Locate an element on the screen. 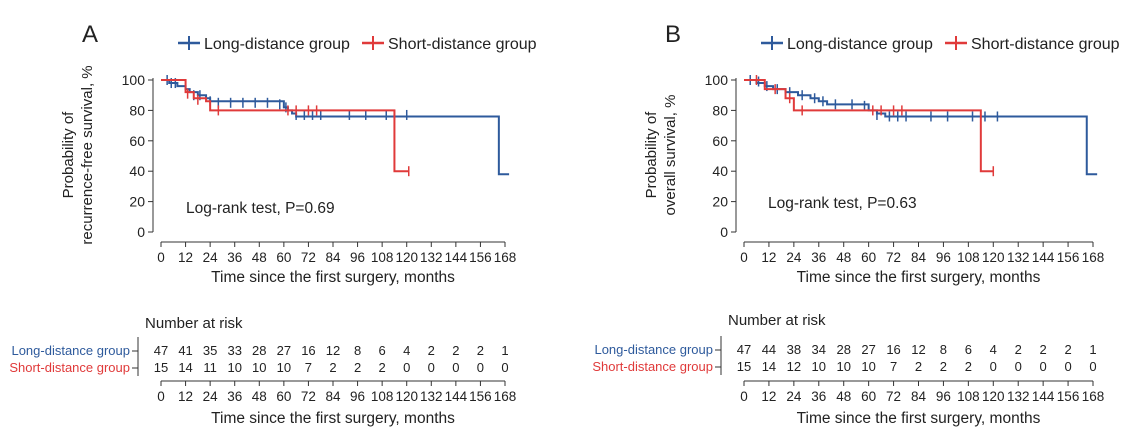 The width and height of the screenshot is (1123, 430). risk-value: 28 is located at coordinates (259, 350).